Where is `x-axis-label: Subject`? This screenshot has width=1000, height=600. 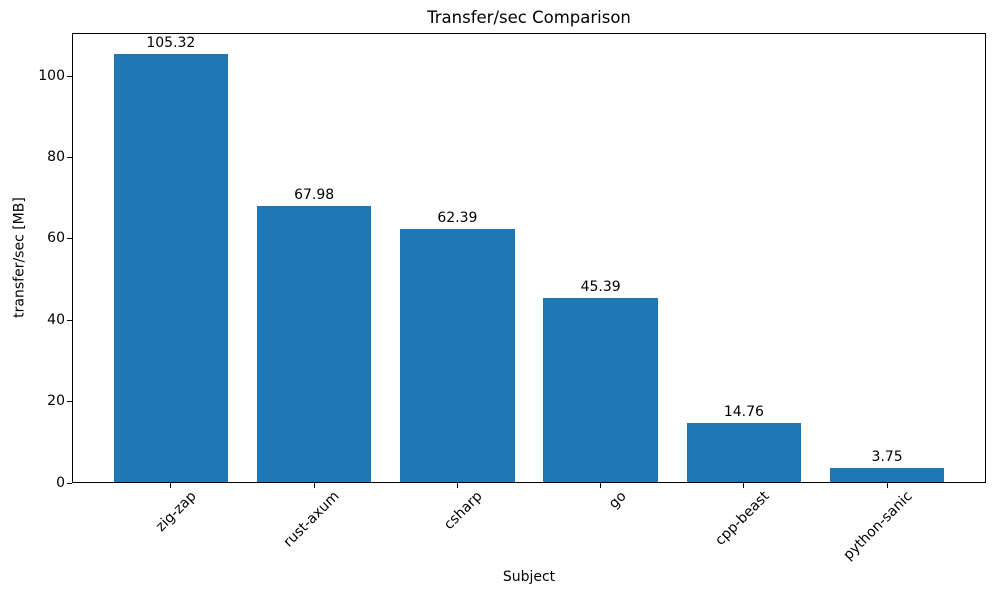
x-axis-label: Subject is located at coordinates (529, 577).